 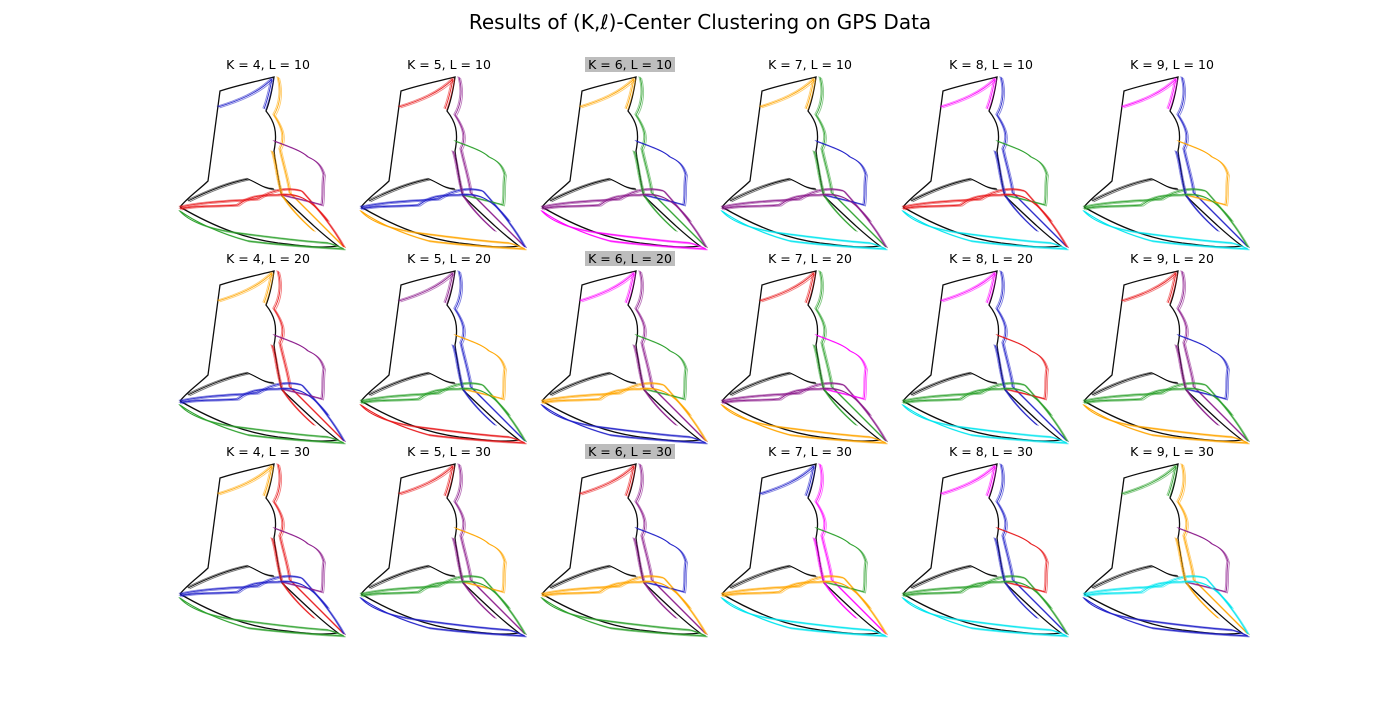 I want to click on panel-title-text: K = 5, L = 30, so click(x=449, y=451).